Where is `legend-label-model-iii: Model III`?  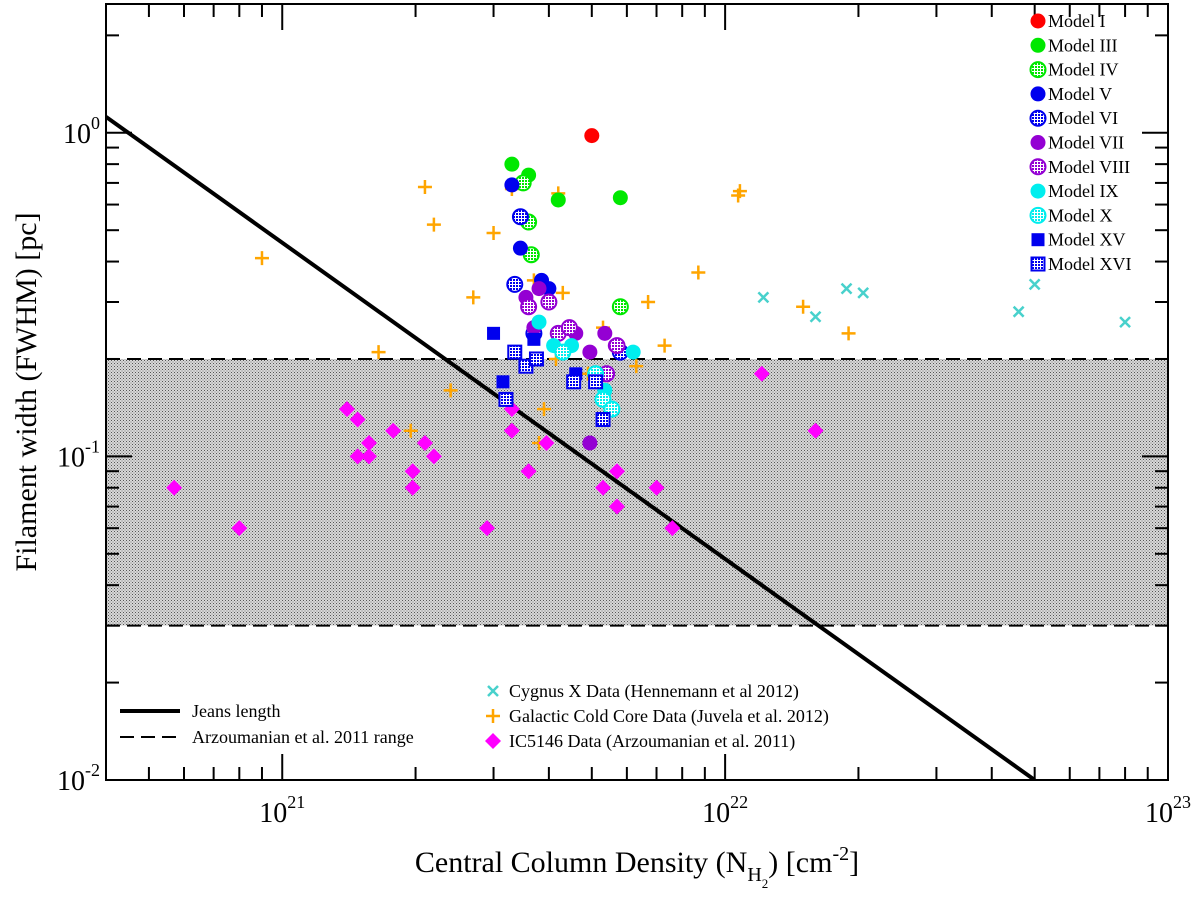
legend-label-model-iii: Model III is located at coordinates (1082, 45).